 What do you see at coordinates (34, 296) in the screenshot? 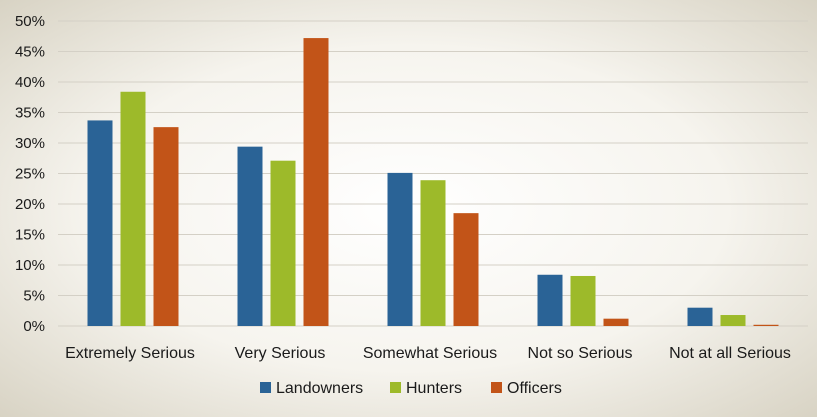
I see `y-tick-label: 5%` at bounding box center [34, 296].